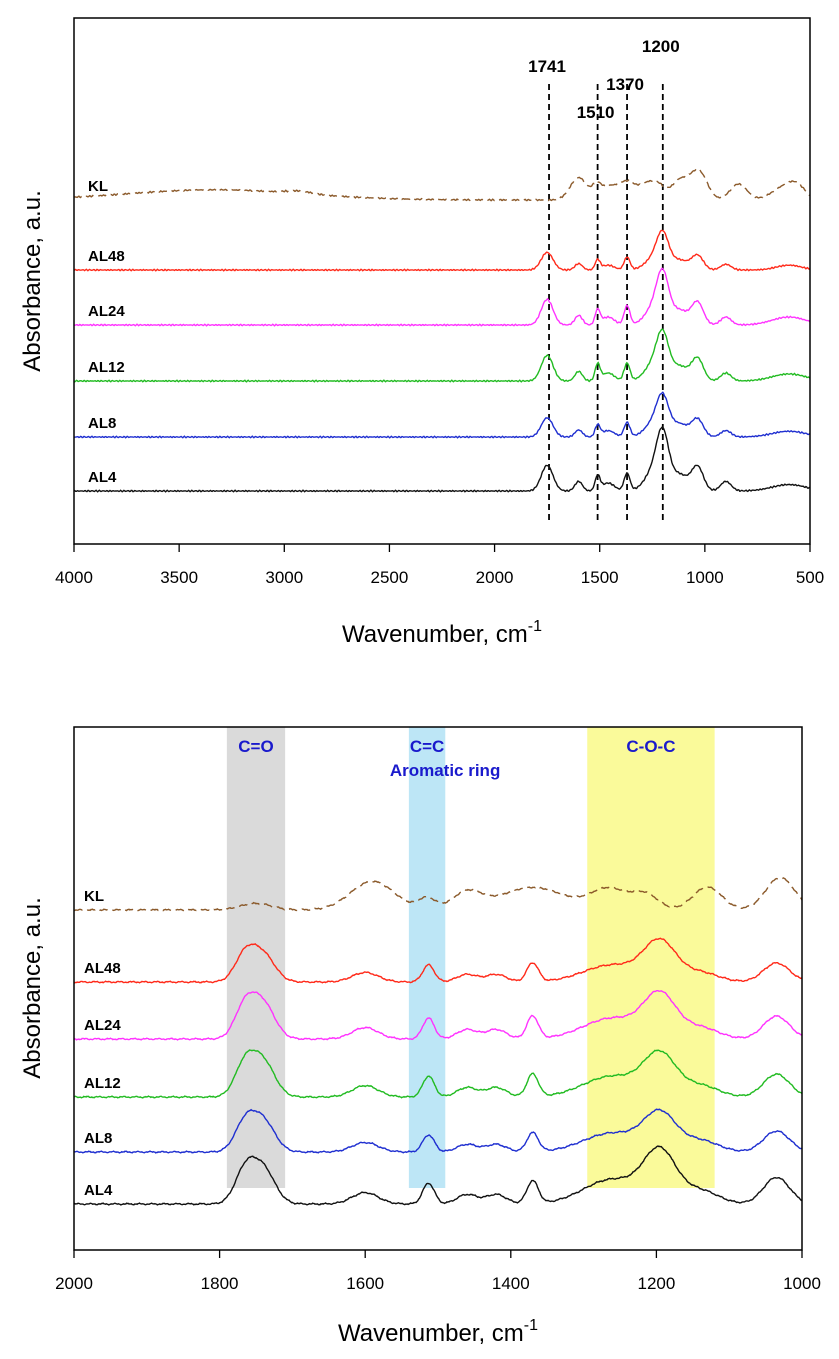 This screenshot has height=1359, width=839. Describe the element at coordinates (625, 84) in the screenshot. I see `peak-label-1370: 1370` at that location.